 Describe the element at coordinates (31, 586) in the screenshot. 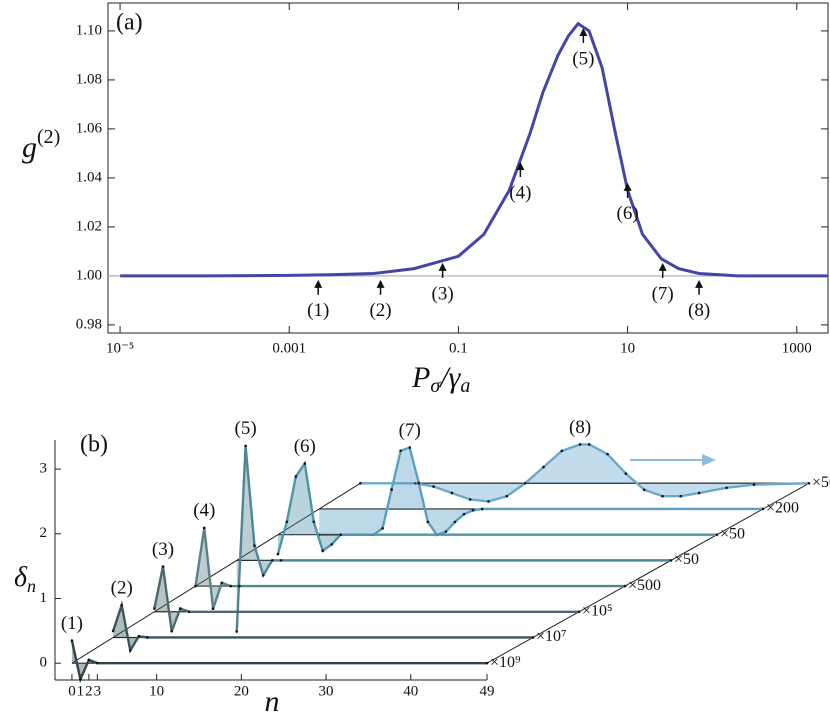

I see `y-axis-title-sub: n` at that location.